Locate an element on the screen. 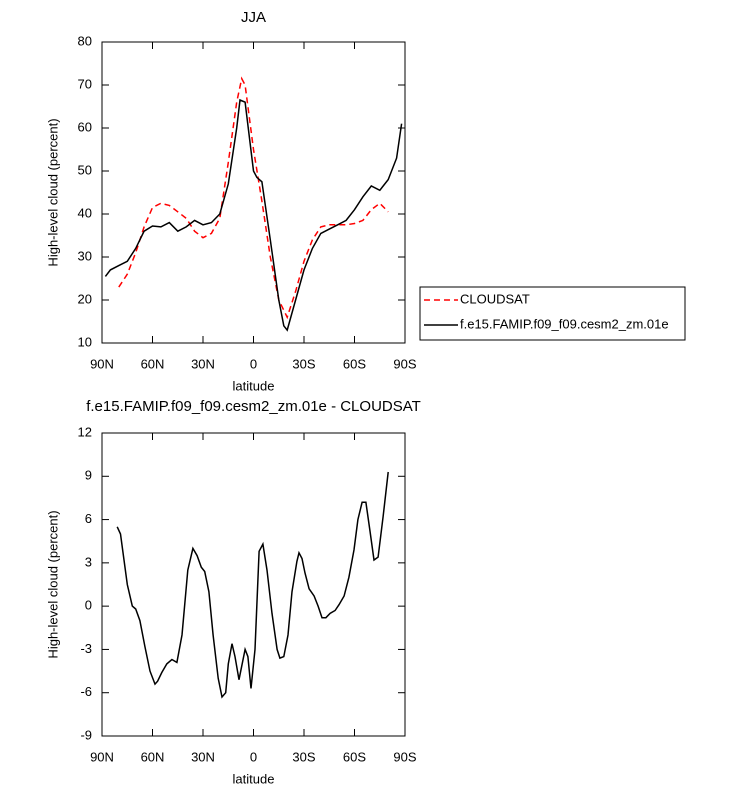 This screenshot has width=733, height=790. y-tick-label: 80 is located at coordinates (85, 40).